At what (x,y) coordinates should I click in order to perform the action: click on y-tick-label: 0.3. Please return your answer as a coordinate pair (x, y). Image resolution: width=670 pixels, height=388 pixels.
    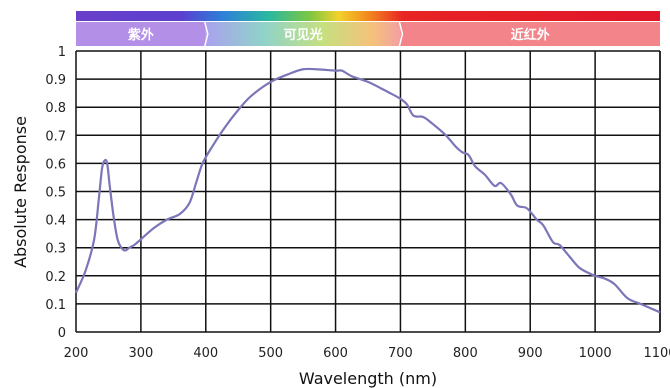
    Looking at the image, I should click on (55, 249).